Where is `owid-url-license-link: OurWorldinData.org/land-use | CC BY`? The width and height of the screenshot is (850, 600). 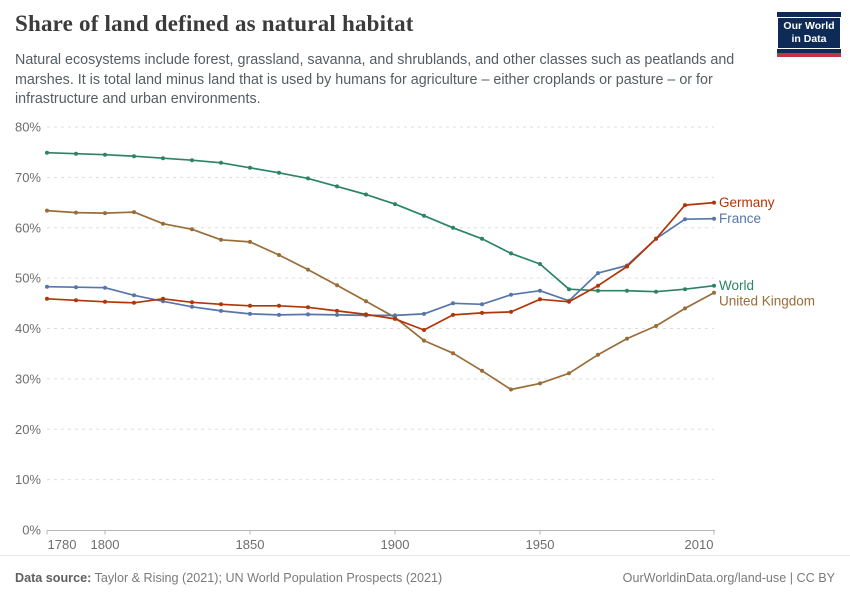 owid-url-license-link: OurWorldinData.org/land-use | CC BY is located at coordinates (728, 578).